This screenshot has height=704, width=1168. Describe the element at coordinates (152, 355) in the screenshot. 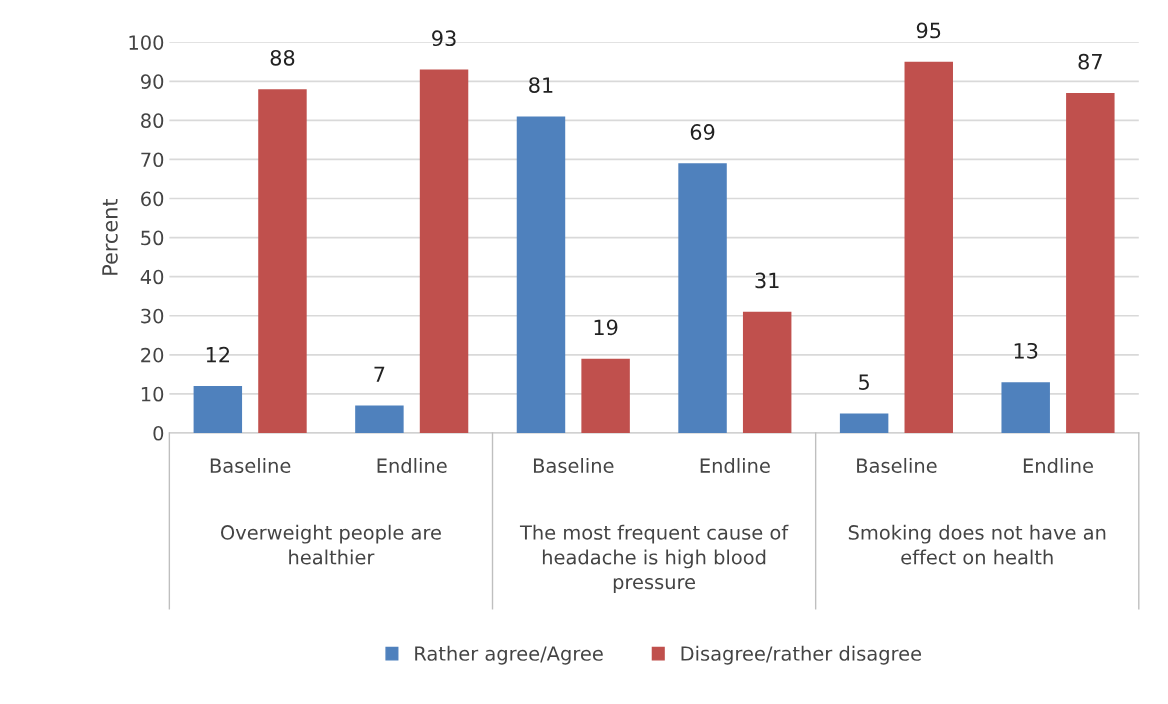

I see `y-tick-label: 20` at that location.